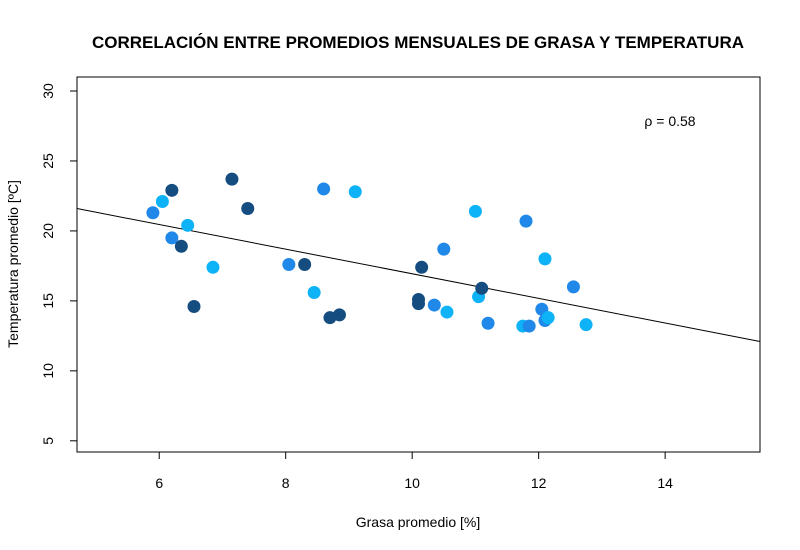 The width and height of the screenshot is (800, 550). What do you see at coordinates (59, 264) in the screenshot?
I see `y-axis: 5 10 15 20 25 30` at bounding box center [59, 264].